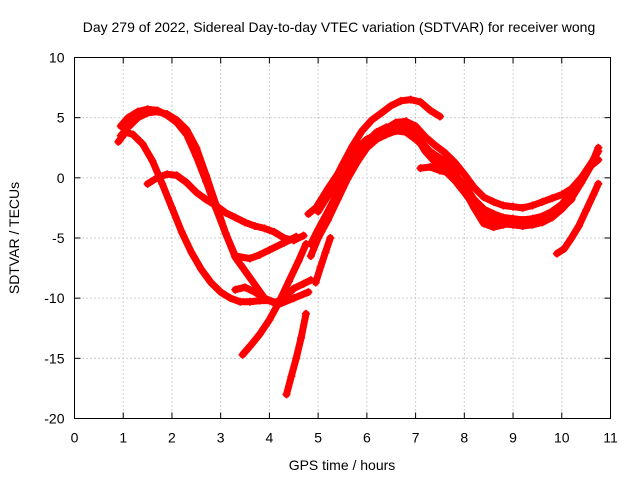 Image resolution: width=640 pixels, height=480 pixels. I want to click on y-axis-label: SDTVAR / TECUs, so click(14, 238).